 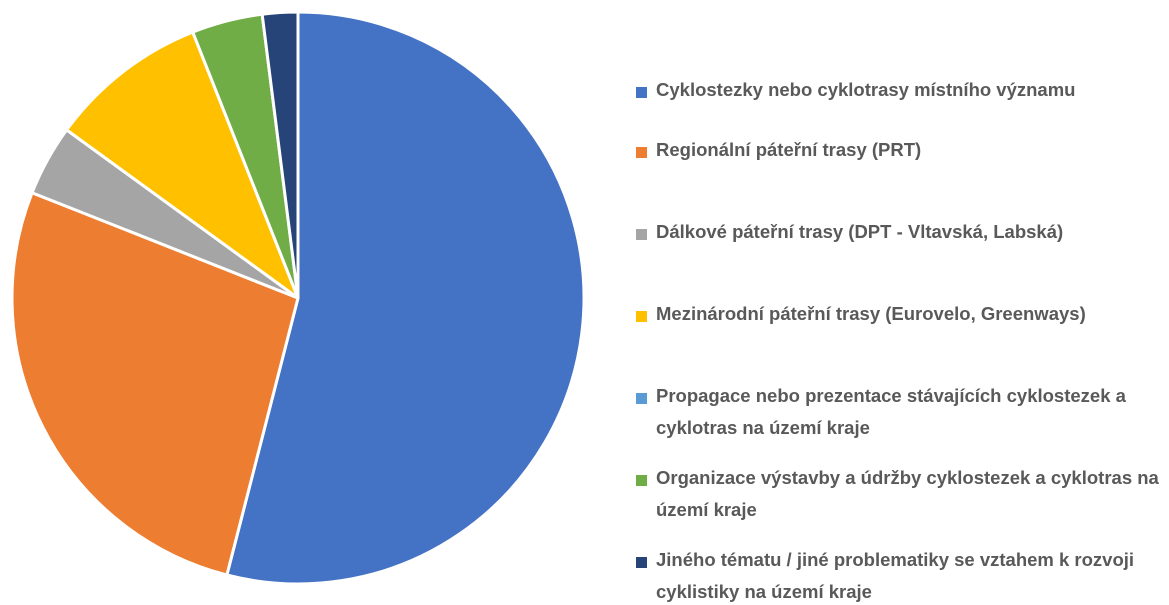 I want to click on legend-label: Regionální páteřní trasy (PRT), so click(x=789, y=149).